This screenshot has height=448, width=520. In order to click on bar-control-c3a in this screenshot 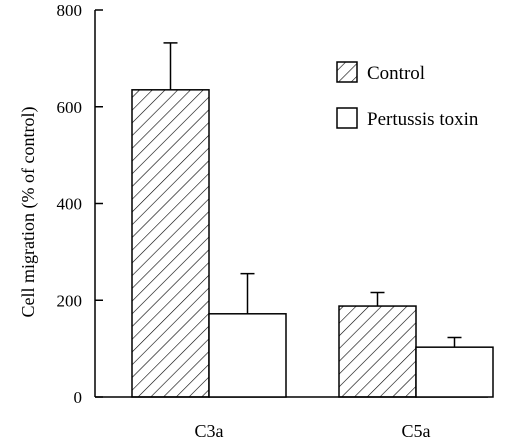, I will do `click(170, 243)`.